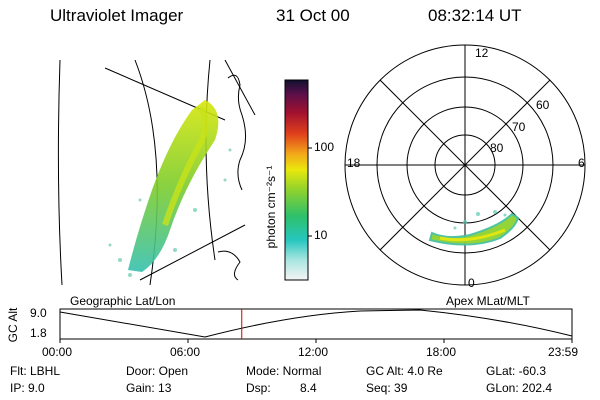 This screenshot has height=400, width=600. Describe the element at coordinates (471, 283) in the screenshot. I see `mlt-label-bottom: 0` at that location.